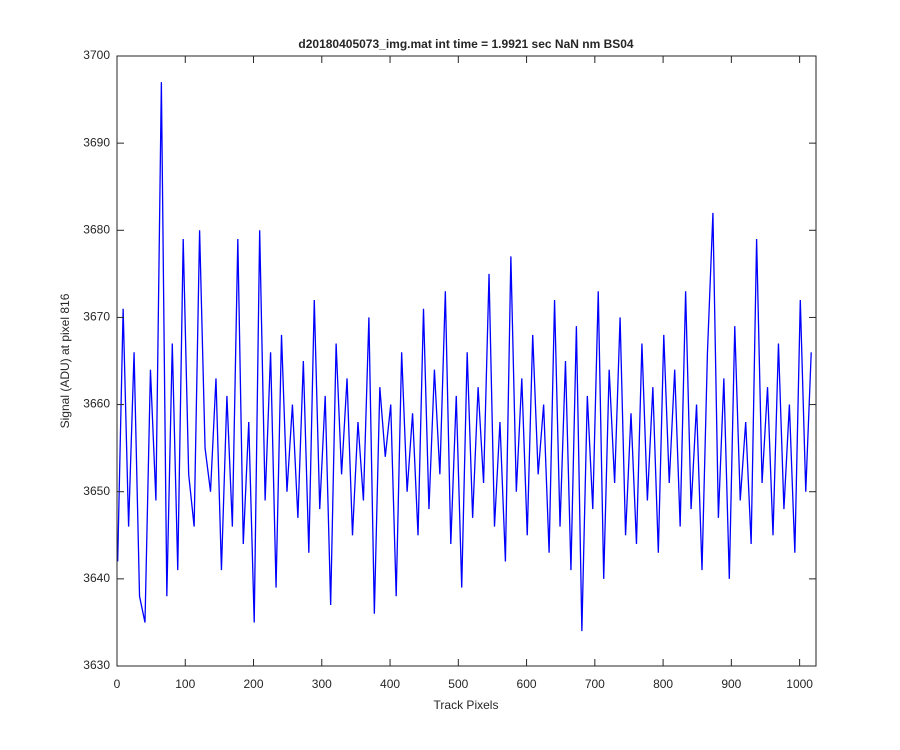  Describe the element at coordinates (96, 665) in the screenshot. I see `y-tick-label: 3630` at that location.